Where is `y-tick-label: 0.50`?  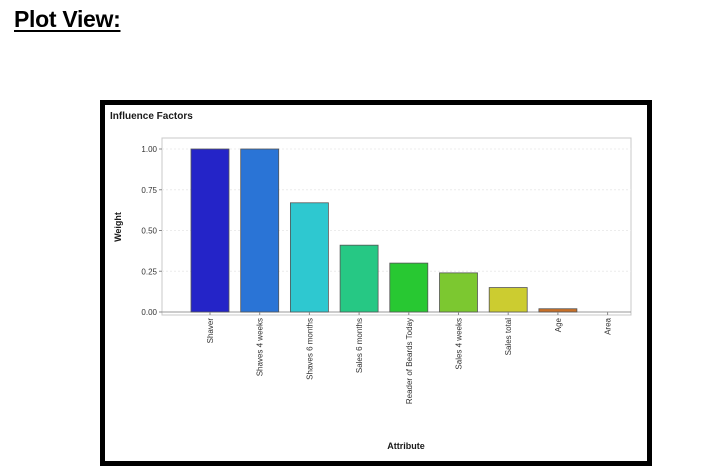 y-tick-label: 0.50 is located at coordinates (149, 231).